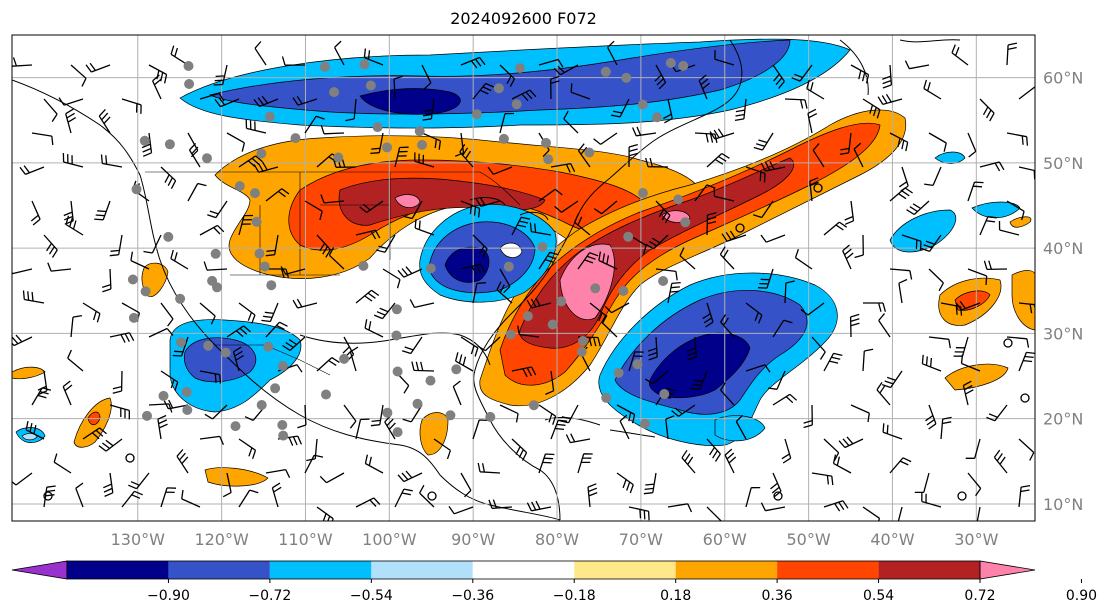  I want to click on cold-blob, so click(923, 231).